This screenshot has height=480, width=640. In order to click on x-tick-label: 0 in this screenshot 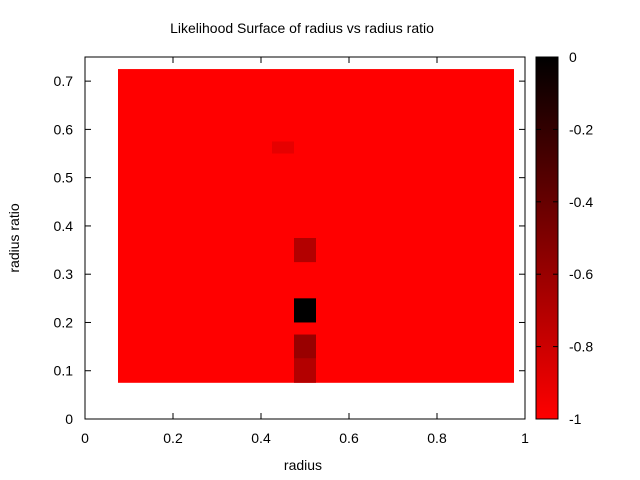, I will do `click(85, 438)`.